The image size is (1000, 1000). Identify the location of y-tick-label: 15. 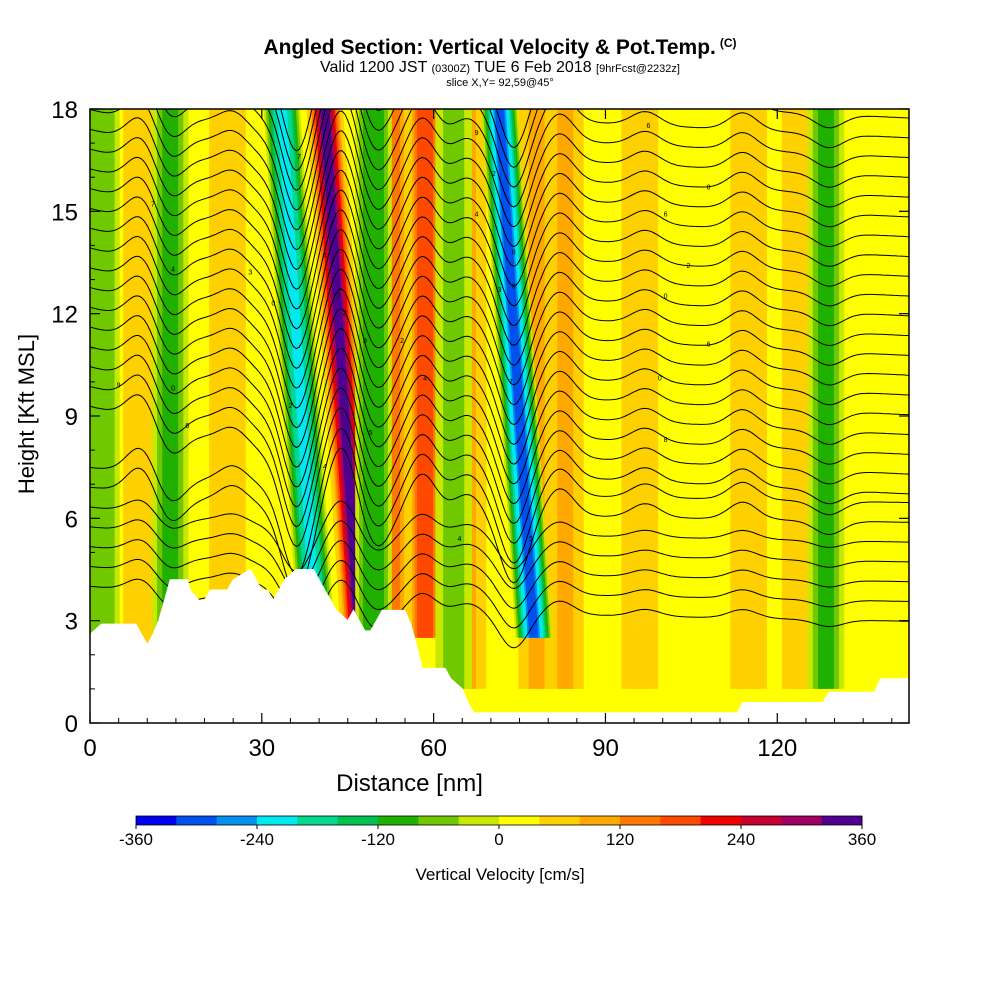
(64, 212).